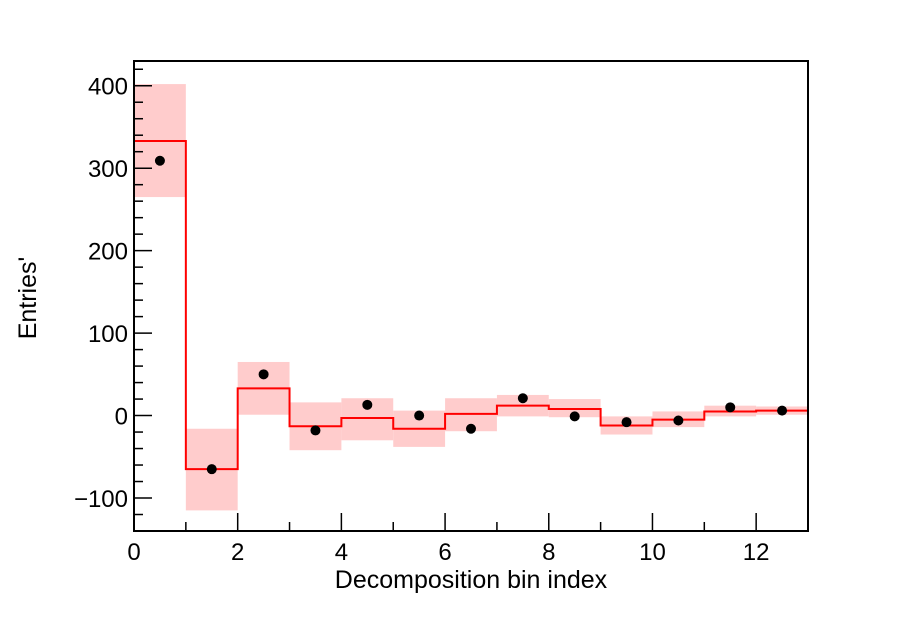  What do you see at coordinates (444, 552) in the screenshot?
I see `x-tick-label: 6` at bounding box center [444, 552].